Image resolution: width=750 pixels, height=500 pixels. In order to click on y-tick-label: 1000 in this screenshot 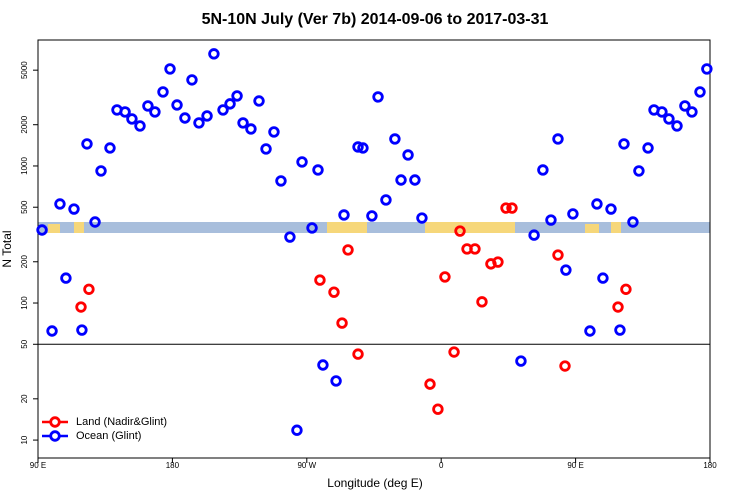, I will do `click(24, 166)`.